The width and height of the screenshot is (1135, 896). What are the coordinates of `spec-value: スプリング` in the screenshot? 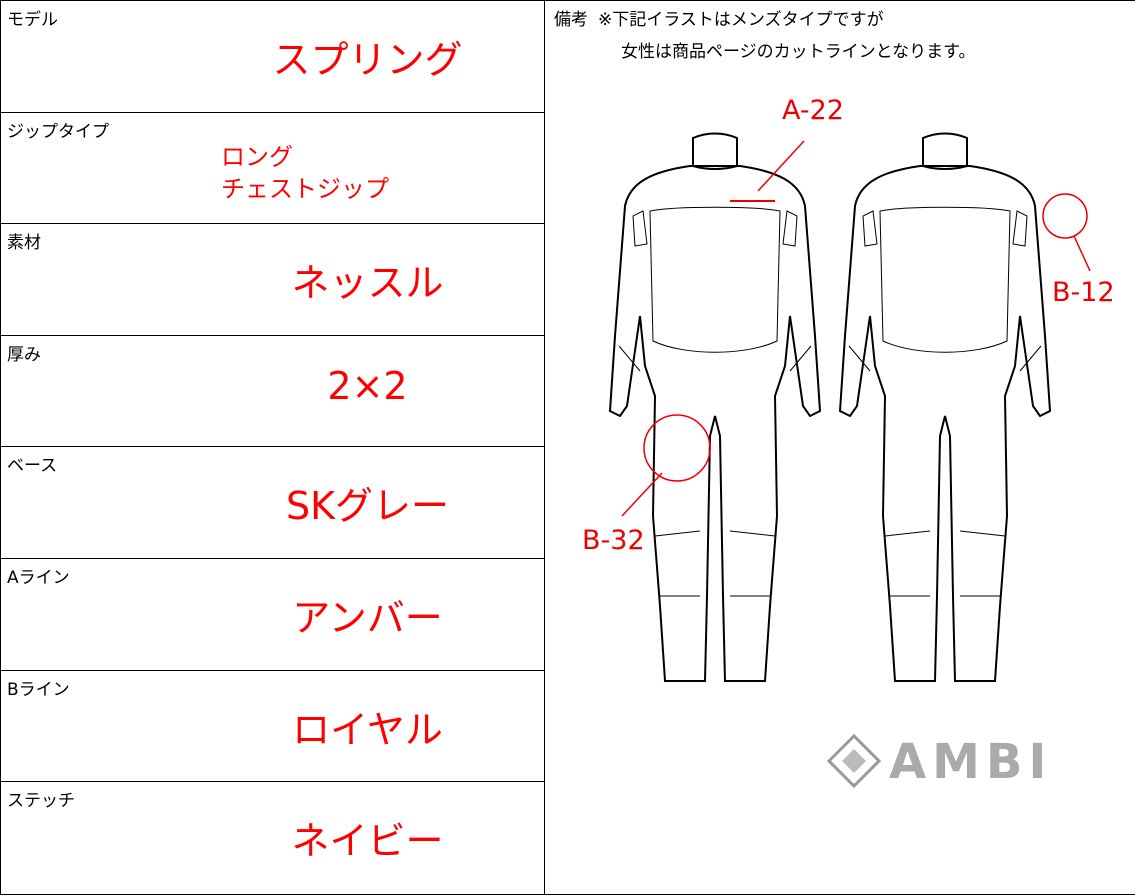 It's located at (367, 56).